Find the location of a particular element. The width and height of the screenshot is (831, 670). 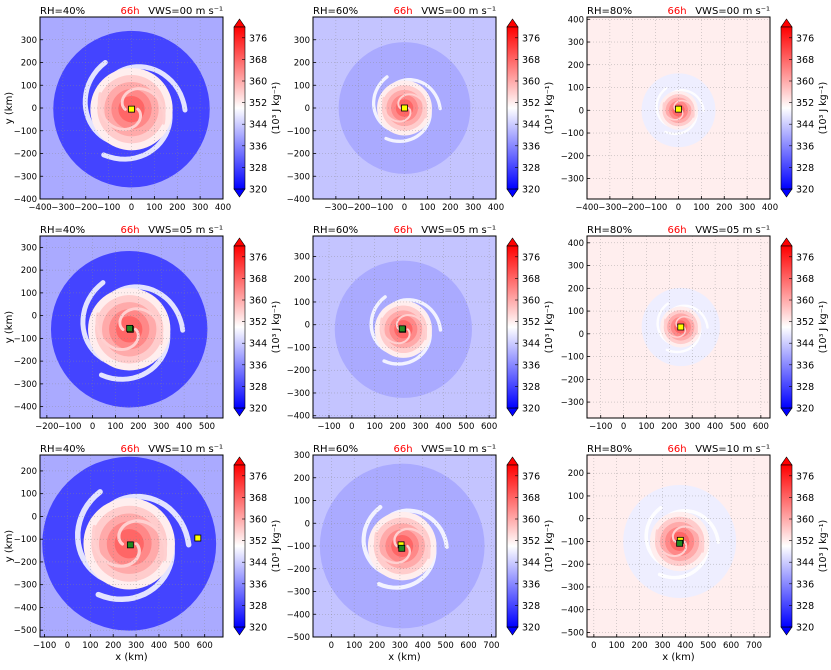

panel-vws-label: VWS=05 m s⁻¹ is located at coordinates (458, 230).